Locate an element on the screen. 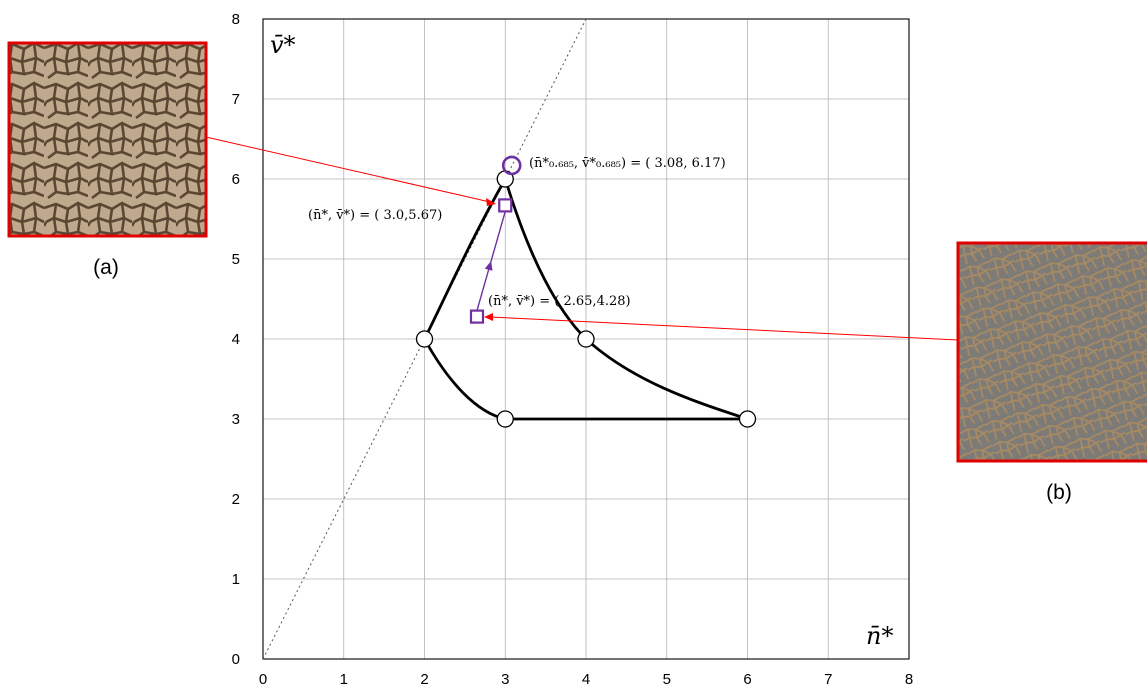  panel-b: (b) is located at coordinates (1051, 372).